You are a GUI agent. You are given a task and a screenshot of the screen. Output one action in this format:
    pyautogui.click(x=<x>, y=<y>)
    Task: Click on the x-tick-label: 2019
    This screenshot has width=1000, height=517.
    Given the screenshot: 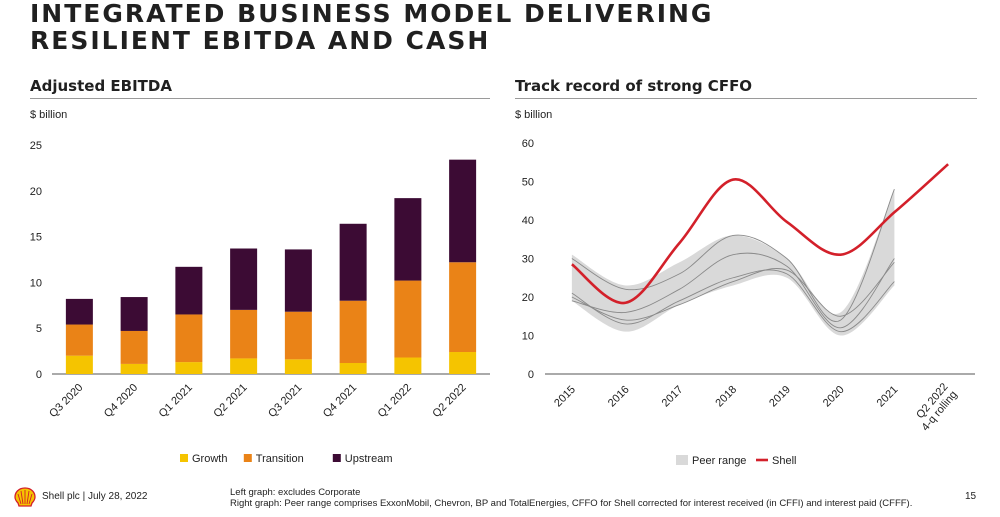 What is the action you would take?
    pyautogui.click(x=780, y=397)
    